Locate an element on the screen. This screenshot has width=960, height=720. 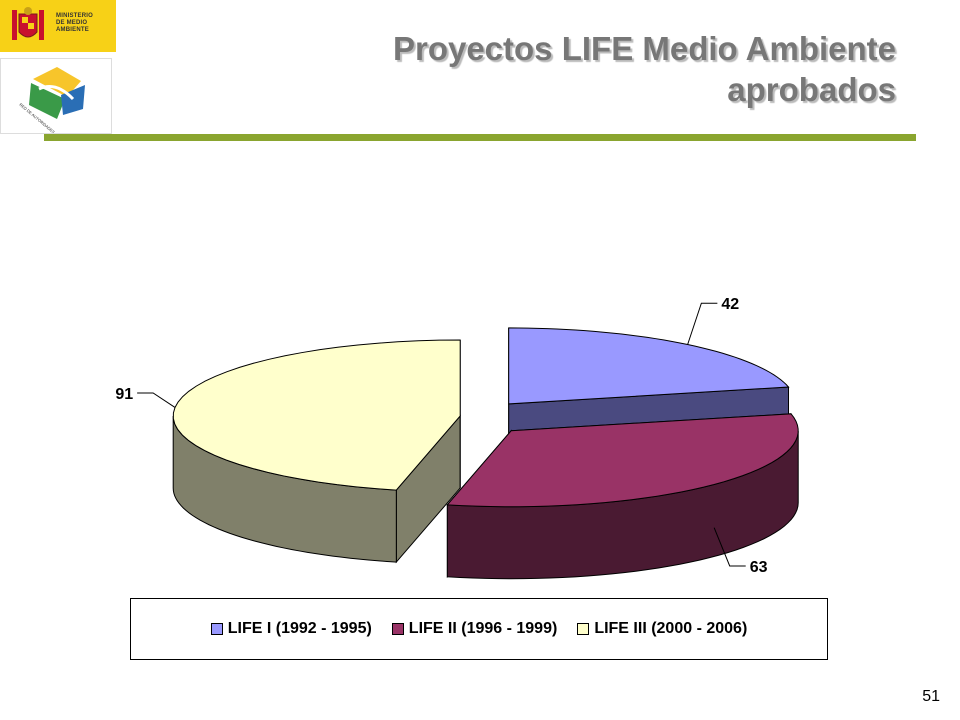
ministerio-logo-text: MINISTERIO DE MEDIO AMBIENTE is located at coordinates (75, 23).